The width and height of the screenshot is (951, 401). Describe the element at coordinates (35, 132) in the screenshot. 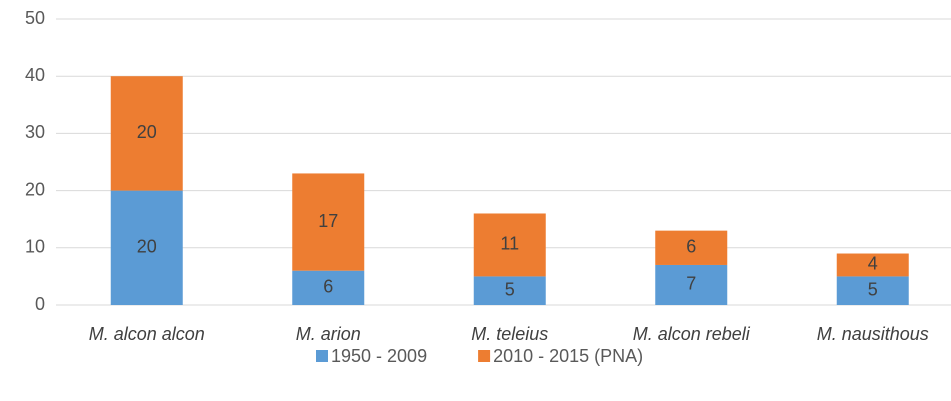

I see `y-tick-label: 30` at that location.